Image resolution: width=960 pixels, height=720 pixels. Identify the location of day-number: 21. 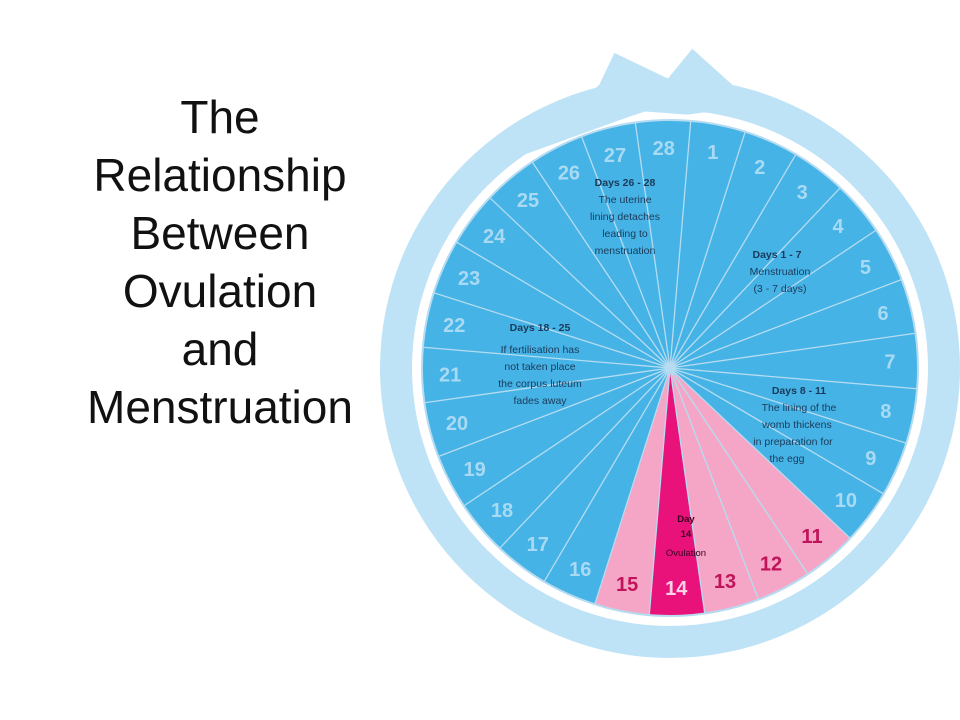
(450, 375).